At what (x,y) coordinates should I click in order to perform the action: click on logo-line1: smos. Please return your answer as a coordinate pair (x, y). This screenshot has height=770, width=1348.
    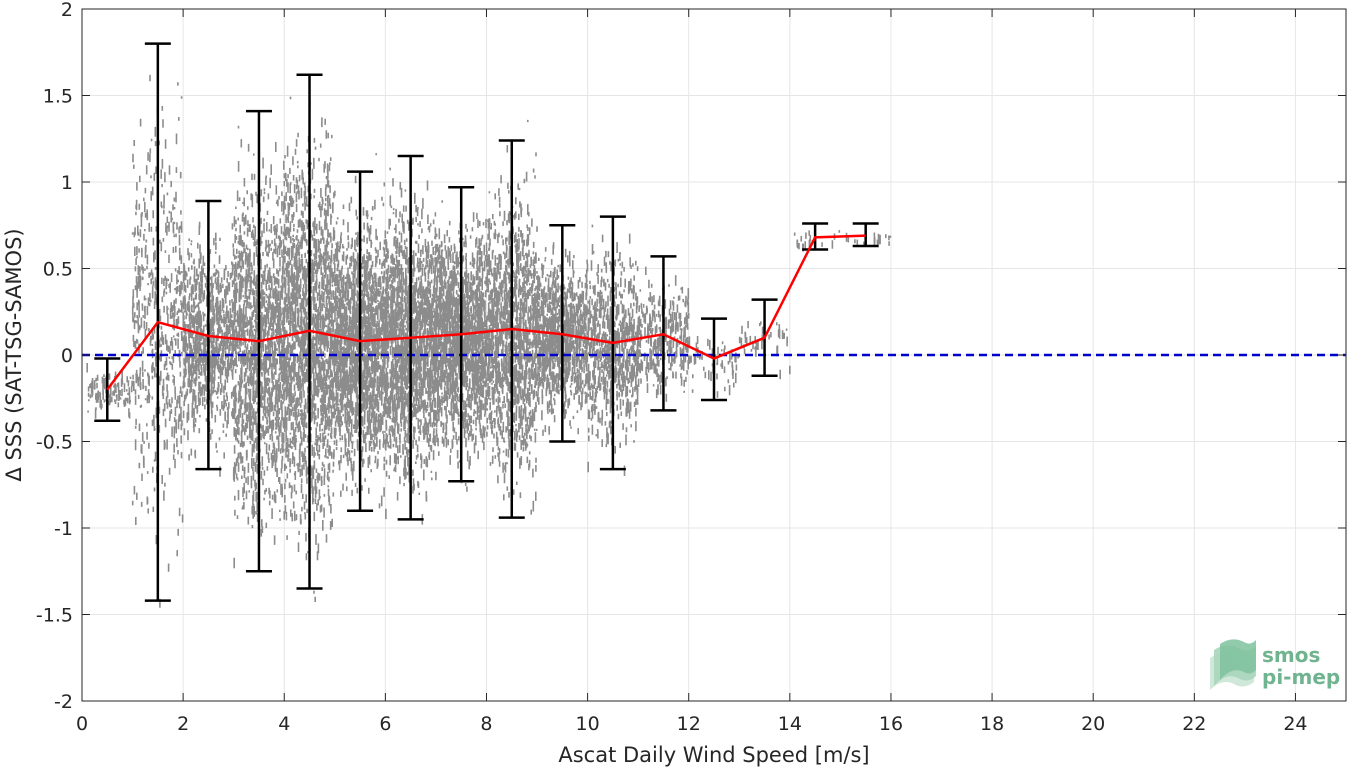
    Looking at the image, I should click on (1291, 655).